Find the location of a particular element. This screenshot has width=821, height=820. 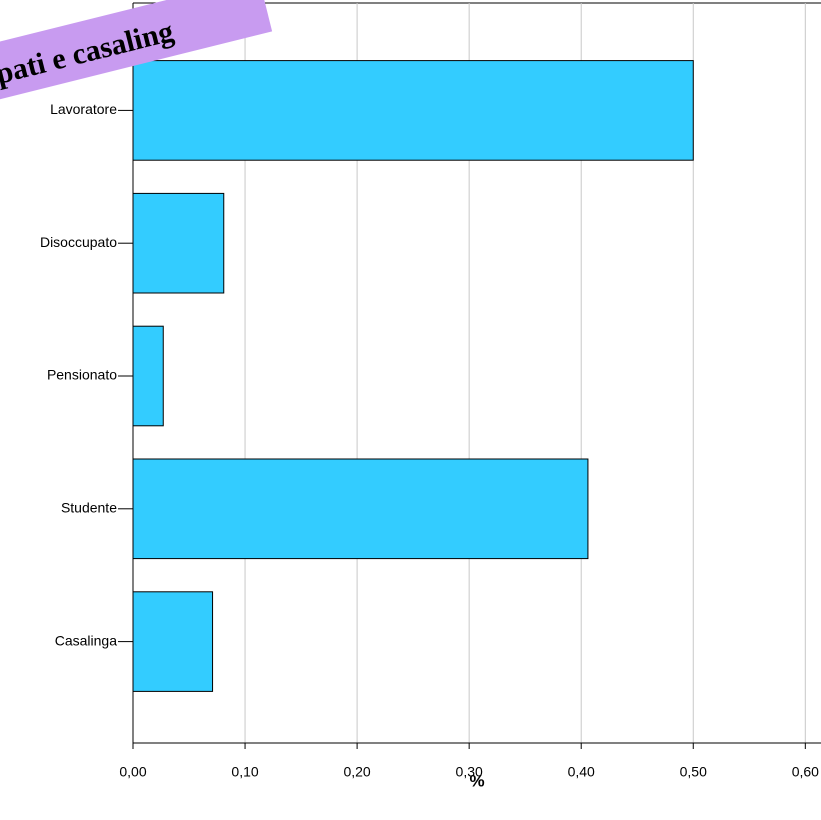

x-tick-label: 0,10 is located at coordinates (244, 772).